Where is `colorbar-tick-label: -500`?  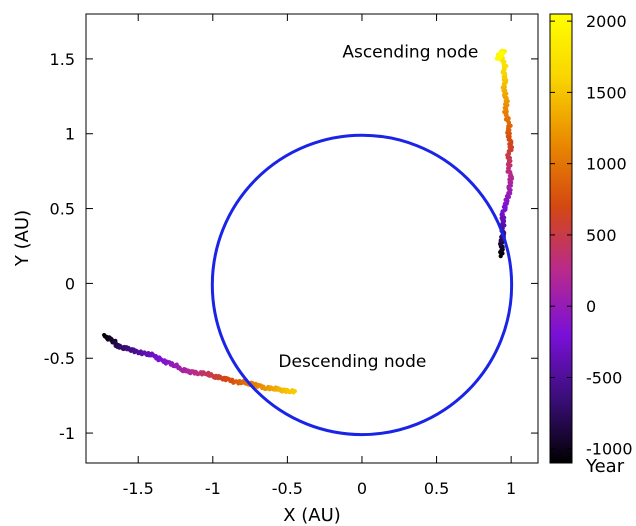
colorbar-tick-label: -500 is located at coordinates (604, 377).